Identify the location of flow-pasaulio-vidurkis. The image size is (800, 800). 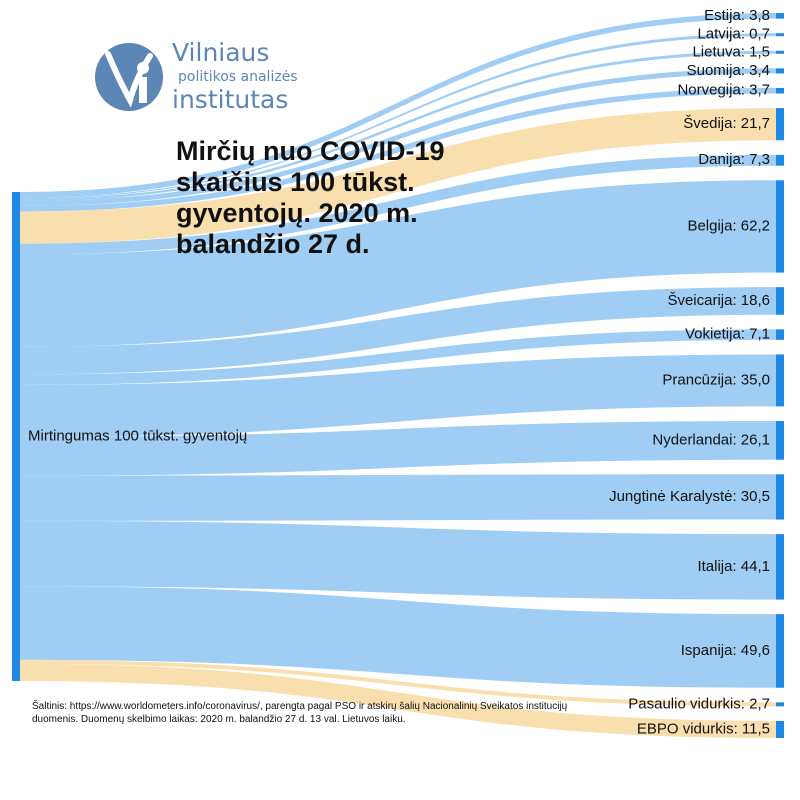
(398, 683).